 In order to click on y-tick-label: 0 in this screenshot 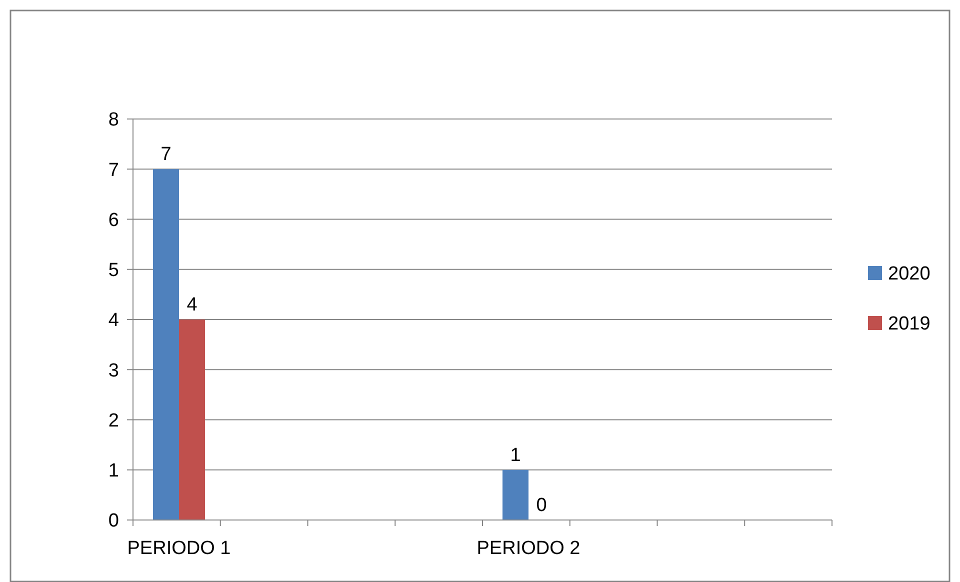, I will do `click(113, 521)`.